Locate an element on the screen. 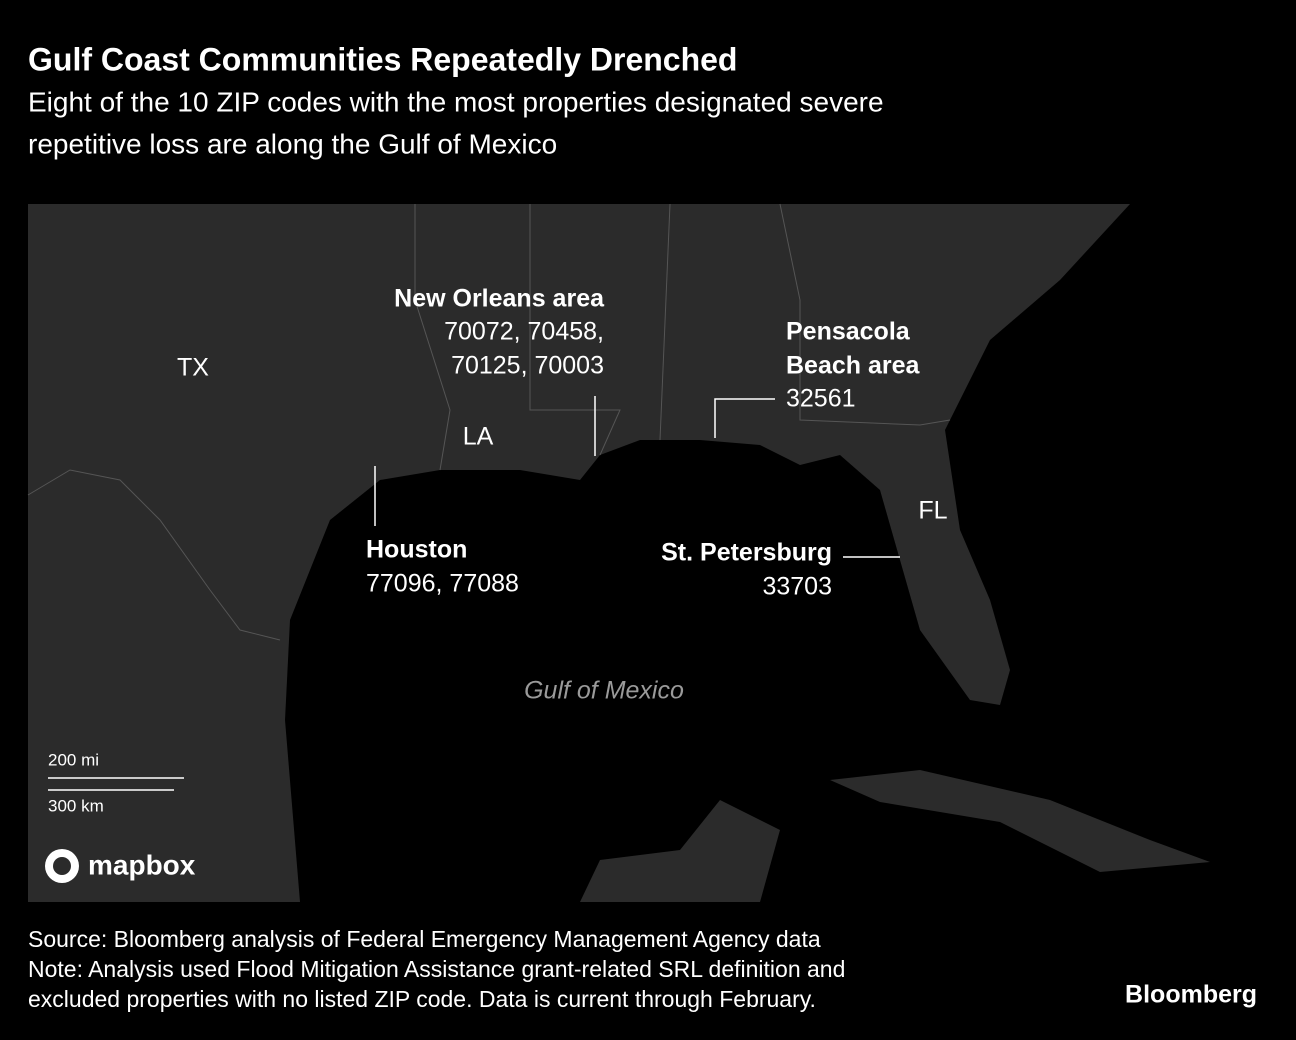  state-label: FL is located at coordinates (932, 511).